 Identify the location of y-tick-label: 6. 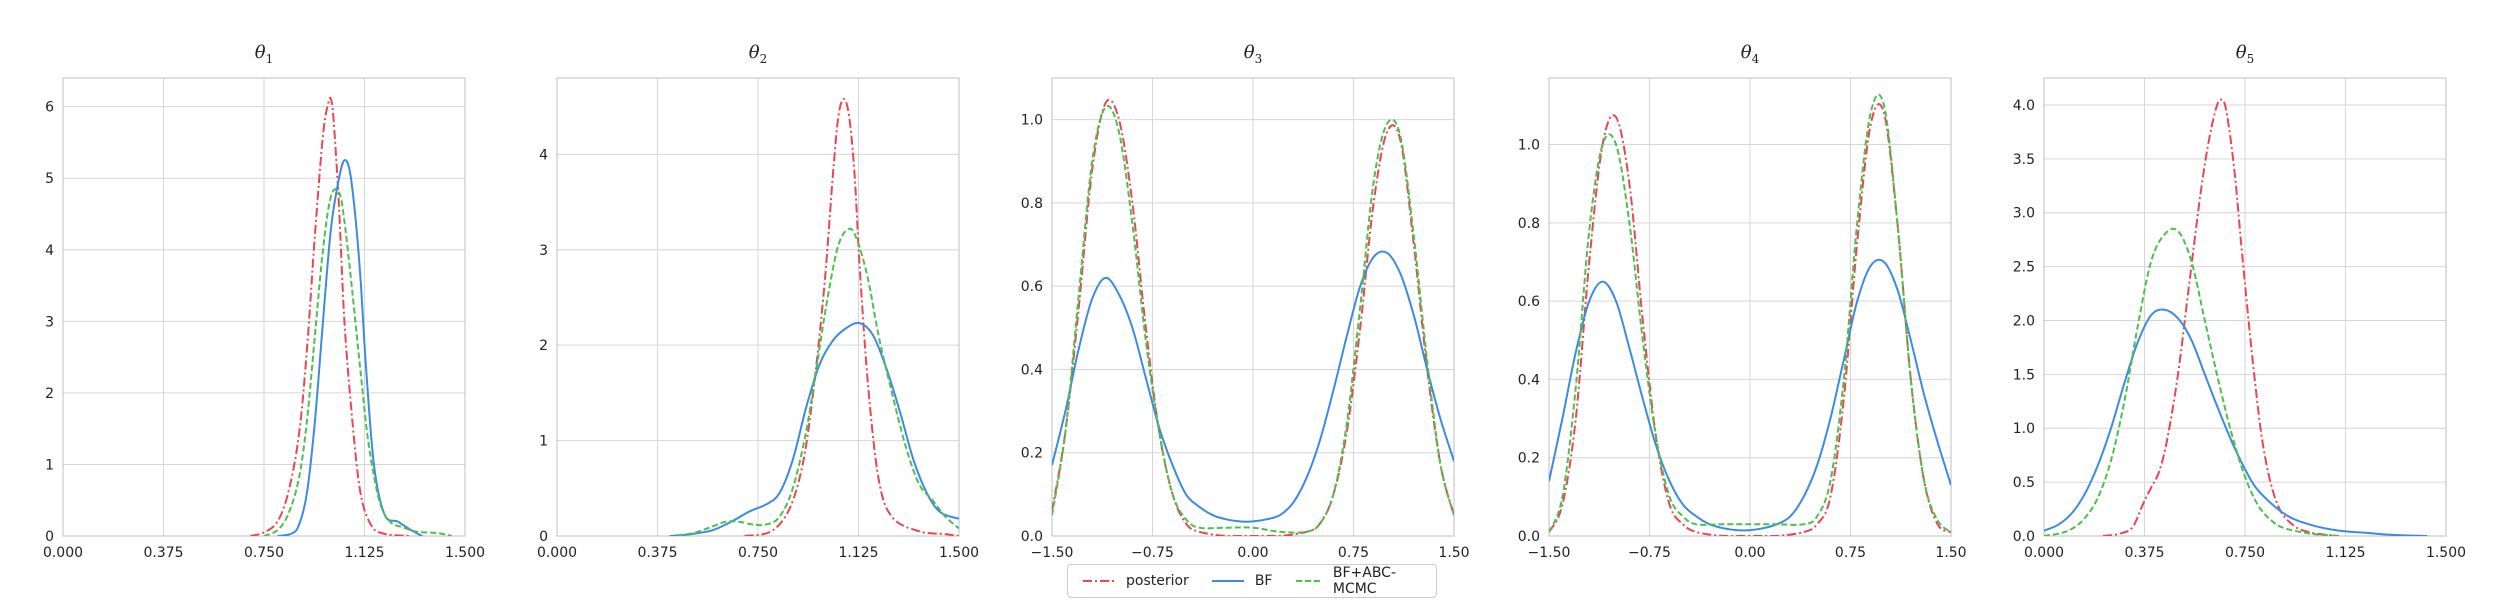
(49, 108).